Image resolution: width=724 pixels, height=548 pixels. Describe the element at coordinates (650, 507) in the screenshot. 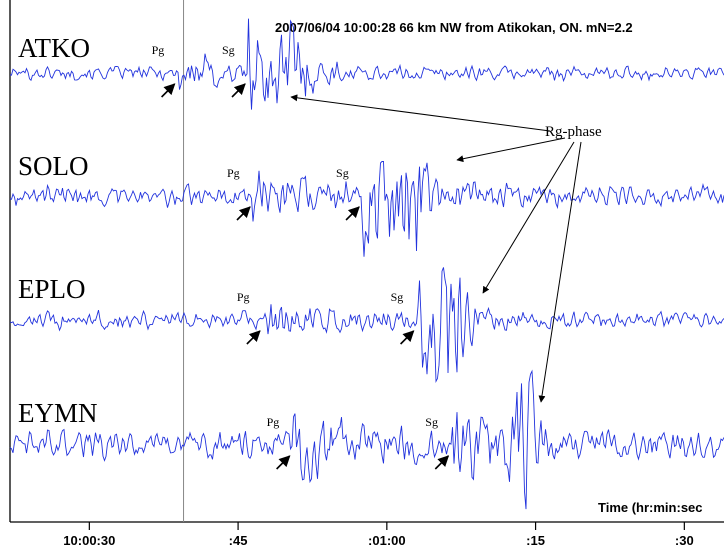

I see `x-axis-label: Time (hr:min:sec` at that location.